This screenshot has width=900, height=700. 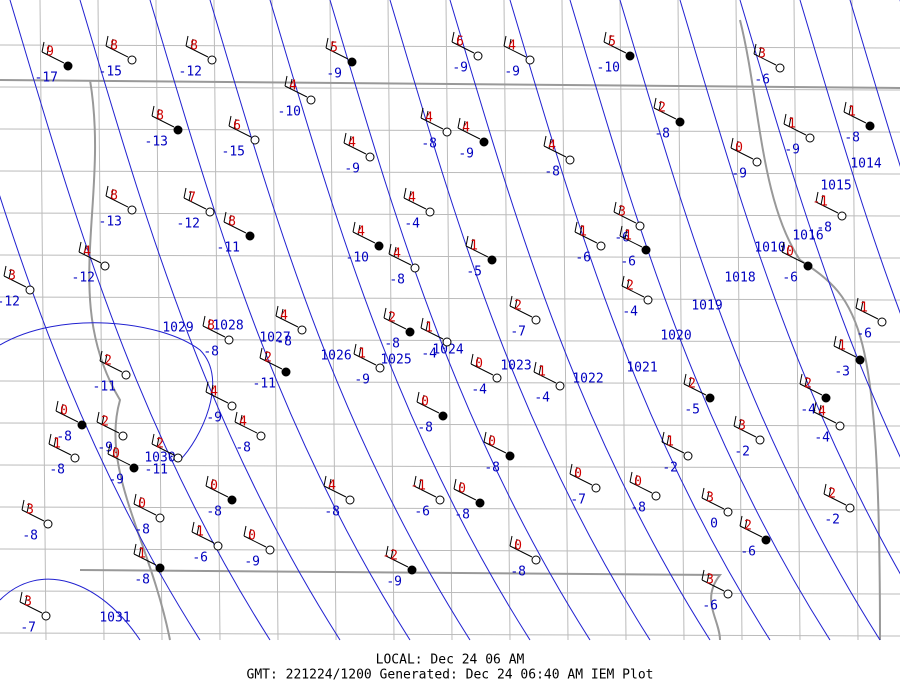 What do you see at coordinates (832, 520) in the screenshot?
I see `dewpoint: -2` at bounding box center [832, 520].